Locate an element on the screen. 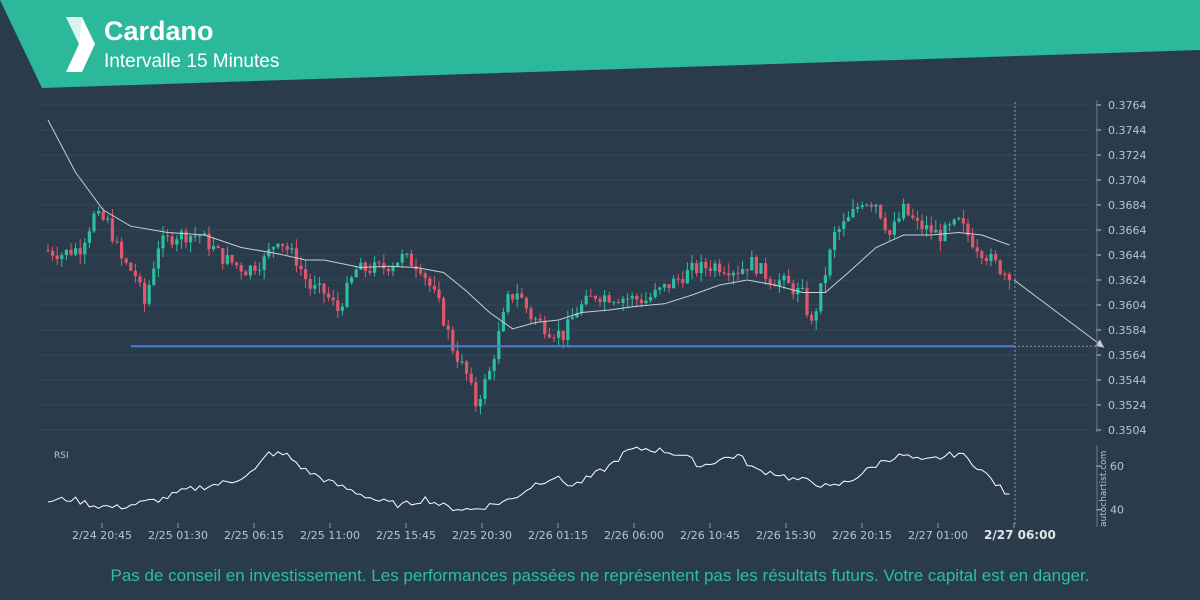 Image resolution: width=1200 pixels, height=600 pixels. time-tick-label: 2/27 01:00 is located at coordinates (938, 535).